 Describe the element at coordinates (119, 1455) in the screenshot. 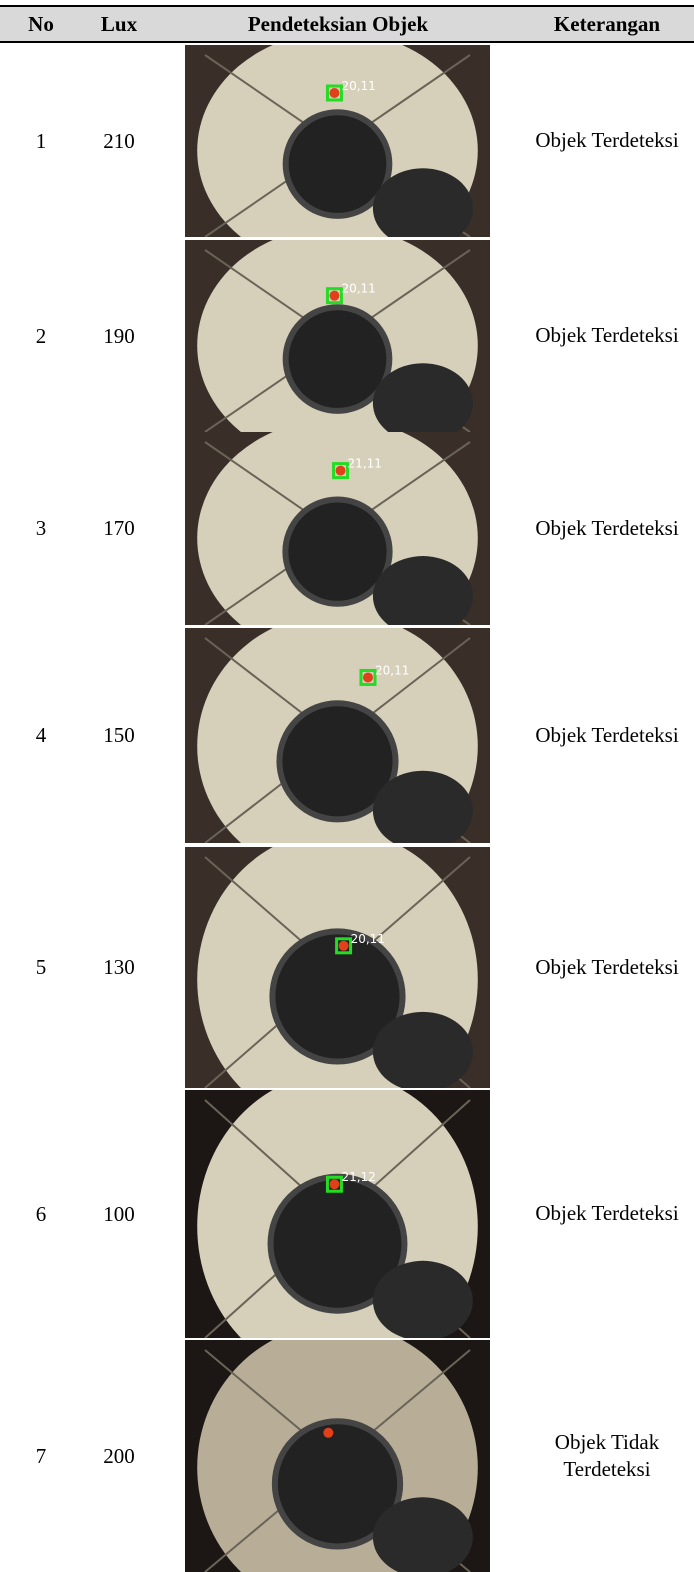

I see `lux-value: 200` at that location.